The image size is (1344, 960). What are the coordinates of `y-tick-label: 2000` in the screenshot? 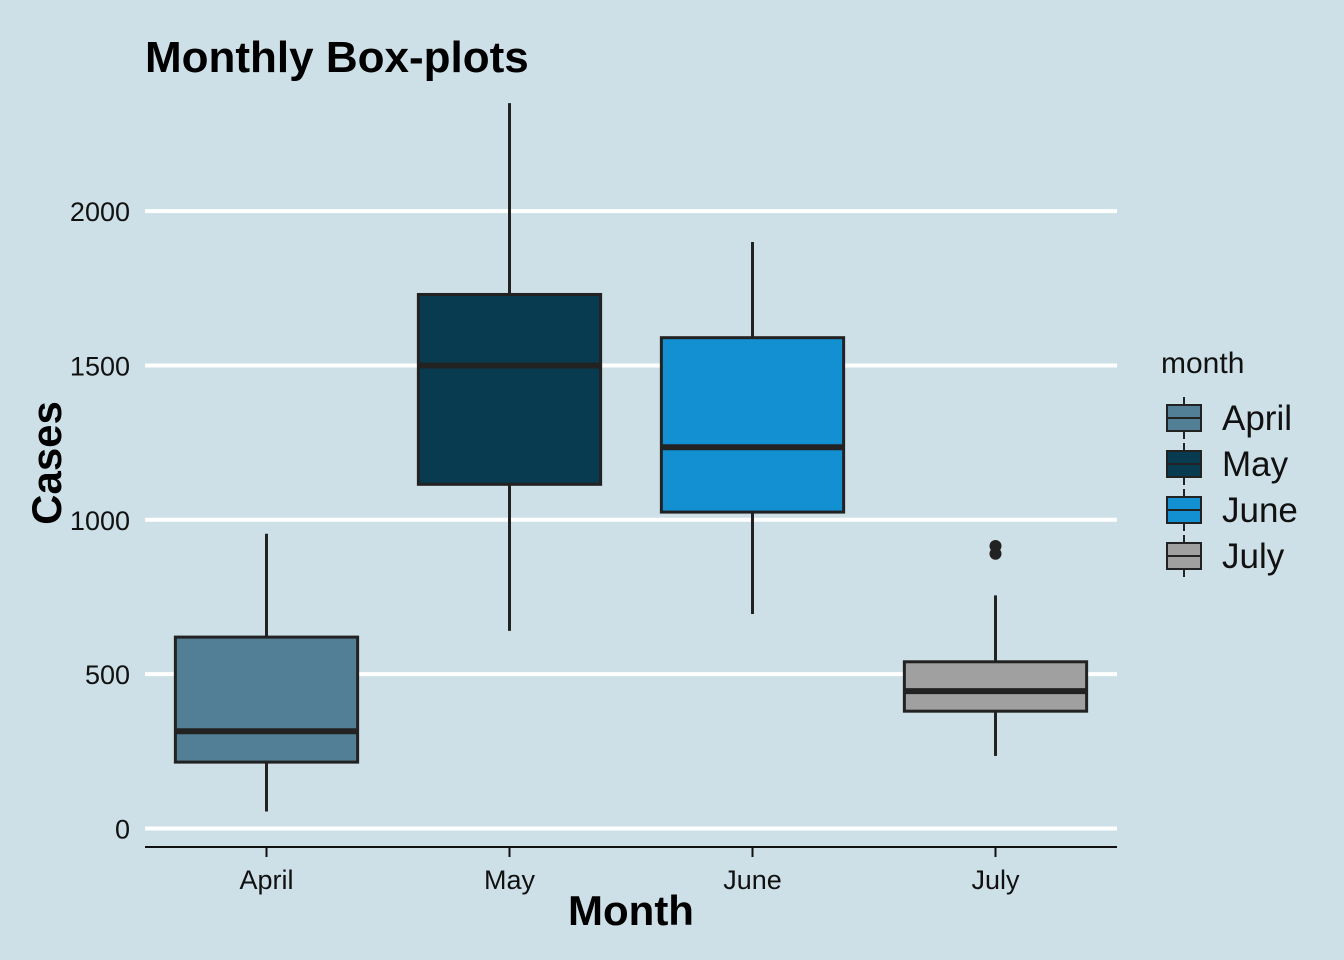 It's located at (100, 212).